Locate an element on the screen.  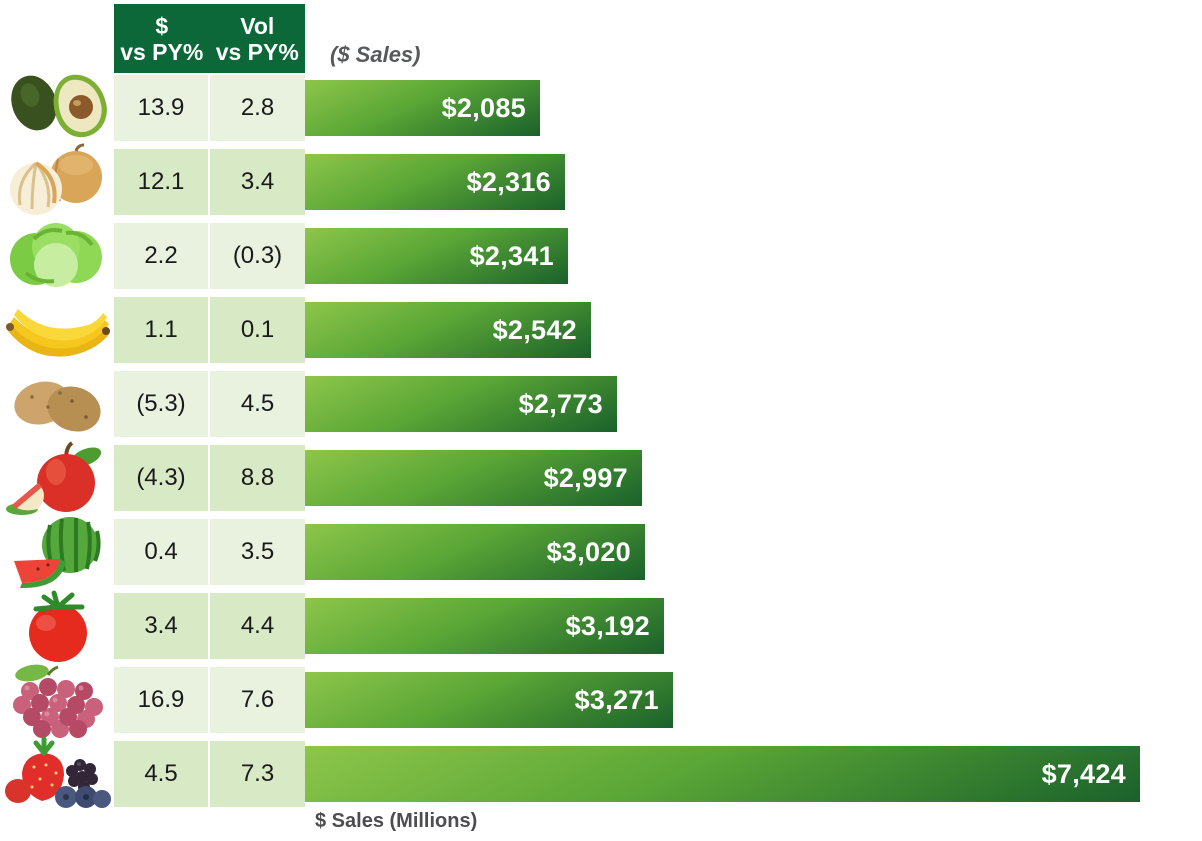
sales-value-label: $2,997 is located at coordinates (585, 477).